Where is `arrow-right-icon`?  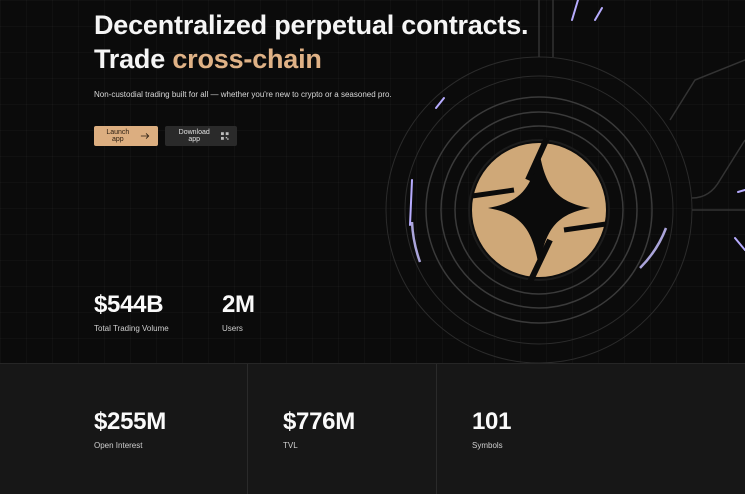
arrow-right-icon is located at coordinates (144, 136).